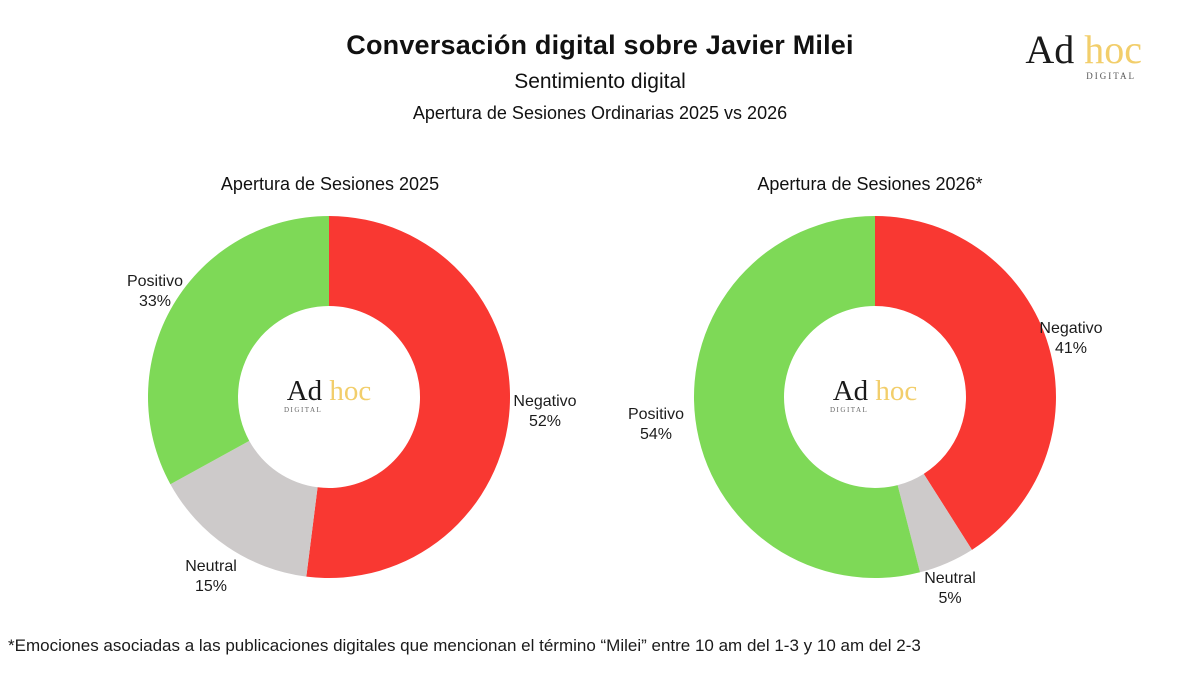 This screenshot has height=675, width=1200. I want to click on label-2026-negativo-name: Negativo, so click(1071, 328).